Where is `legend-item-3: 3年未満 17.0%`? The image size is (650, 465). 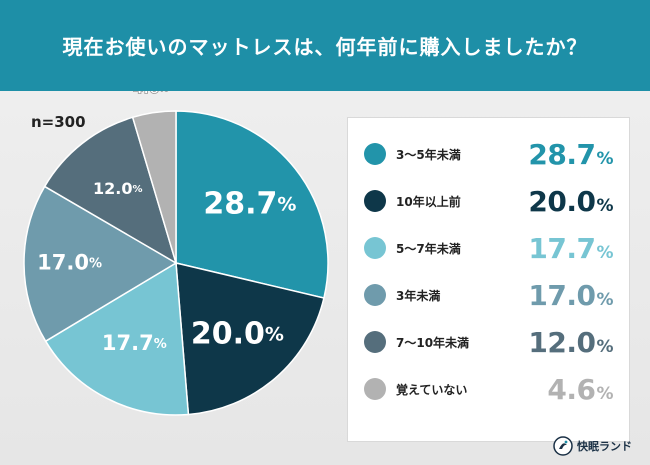
legend-item-3: 3年未満 17.0% is located at coordinates (489, 295).